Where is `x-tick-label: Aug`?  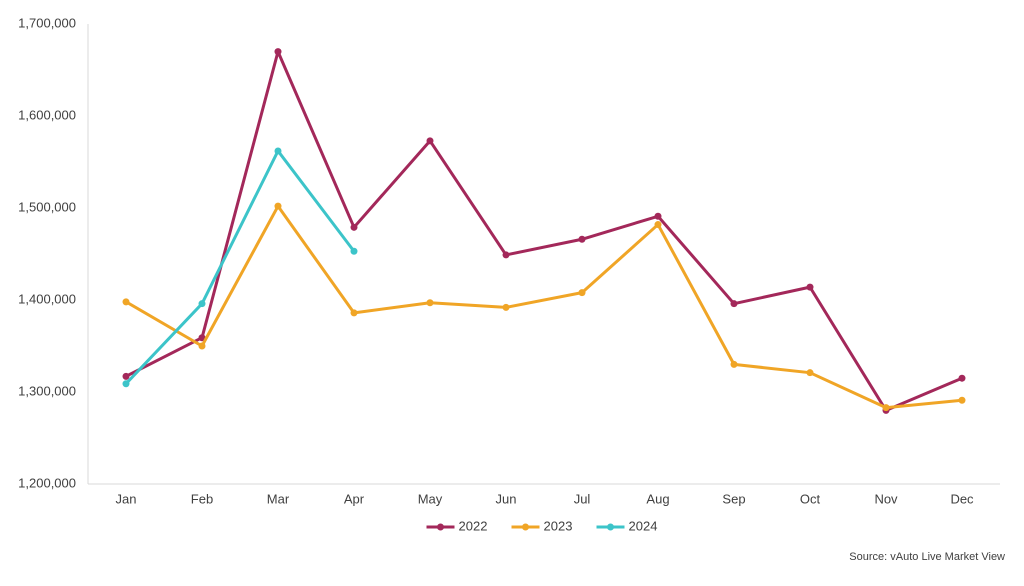 x-tick-label: Aug is located at coordinates (657, 498).